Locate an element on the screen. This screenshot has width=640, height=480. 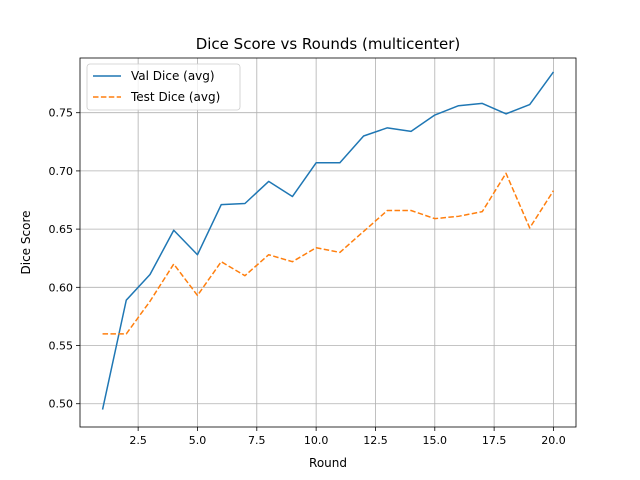
x-tick-label: 10.0 is located at coordinates (316, 440).